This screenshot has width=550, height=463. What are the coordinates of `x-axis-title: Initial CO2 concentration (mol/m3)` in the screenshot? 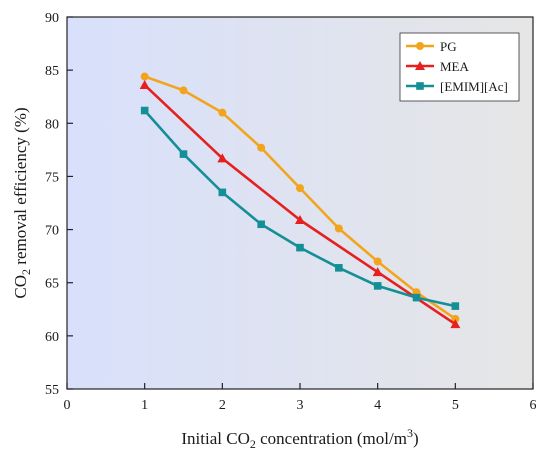 It's located at (299, 438).